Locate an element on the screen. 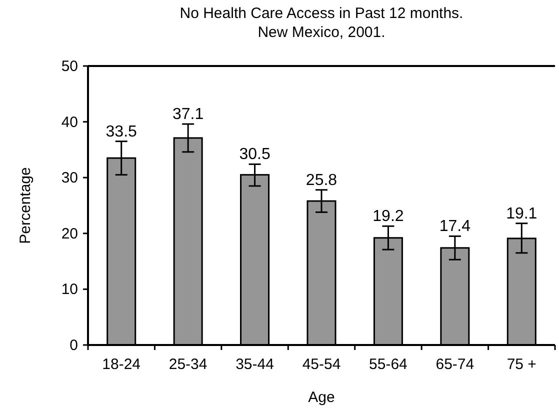 The image size is (559, 412). data-label: 19.1 is located at coordinates (522, 213).